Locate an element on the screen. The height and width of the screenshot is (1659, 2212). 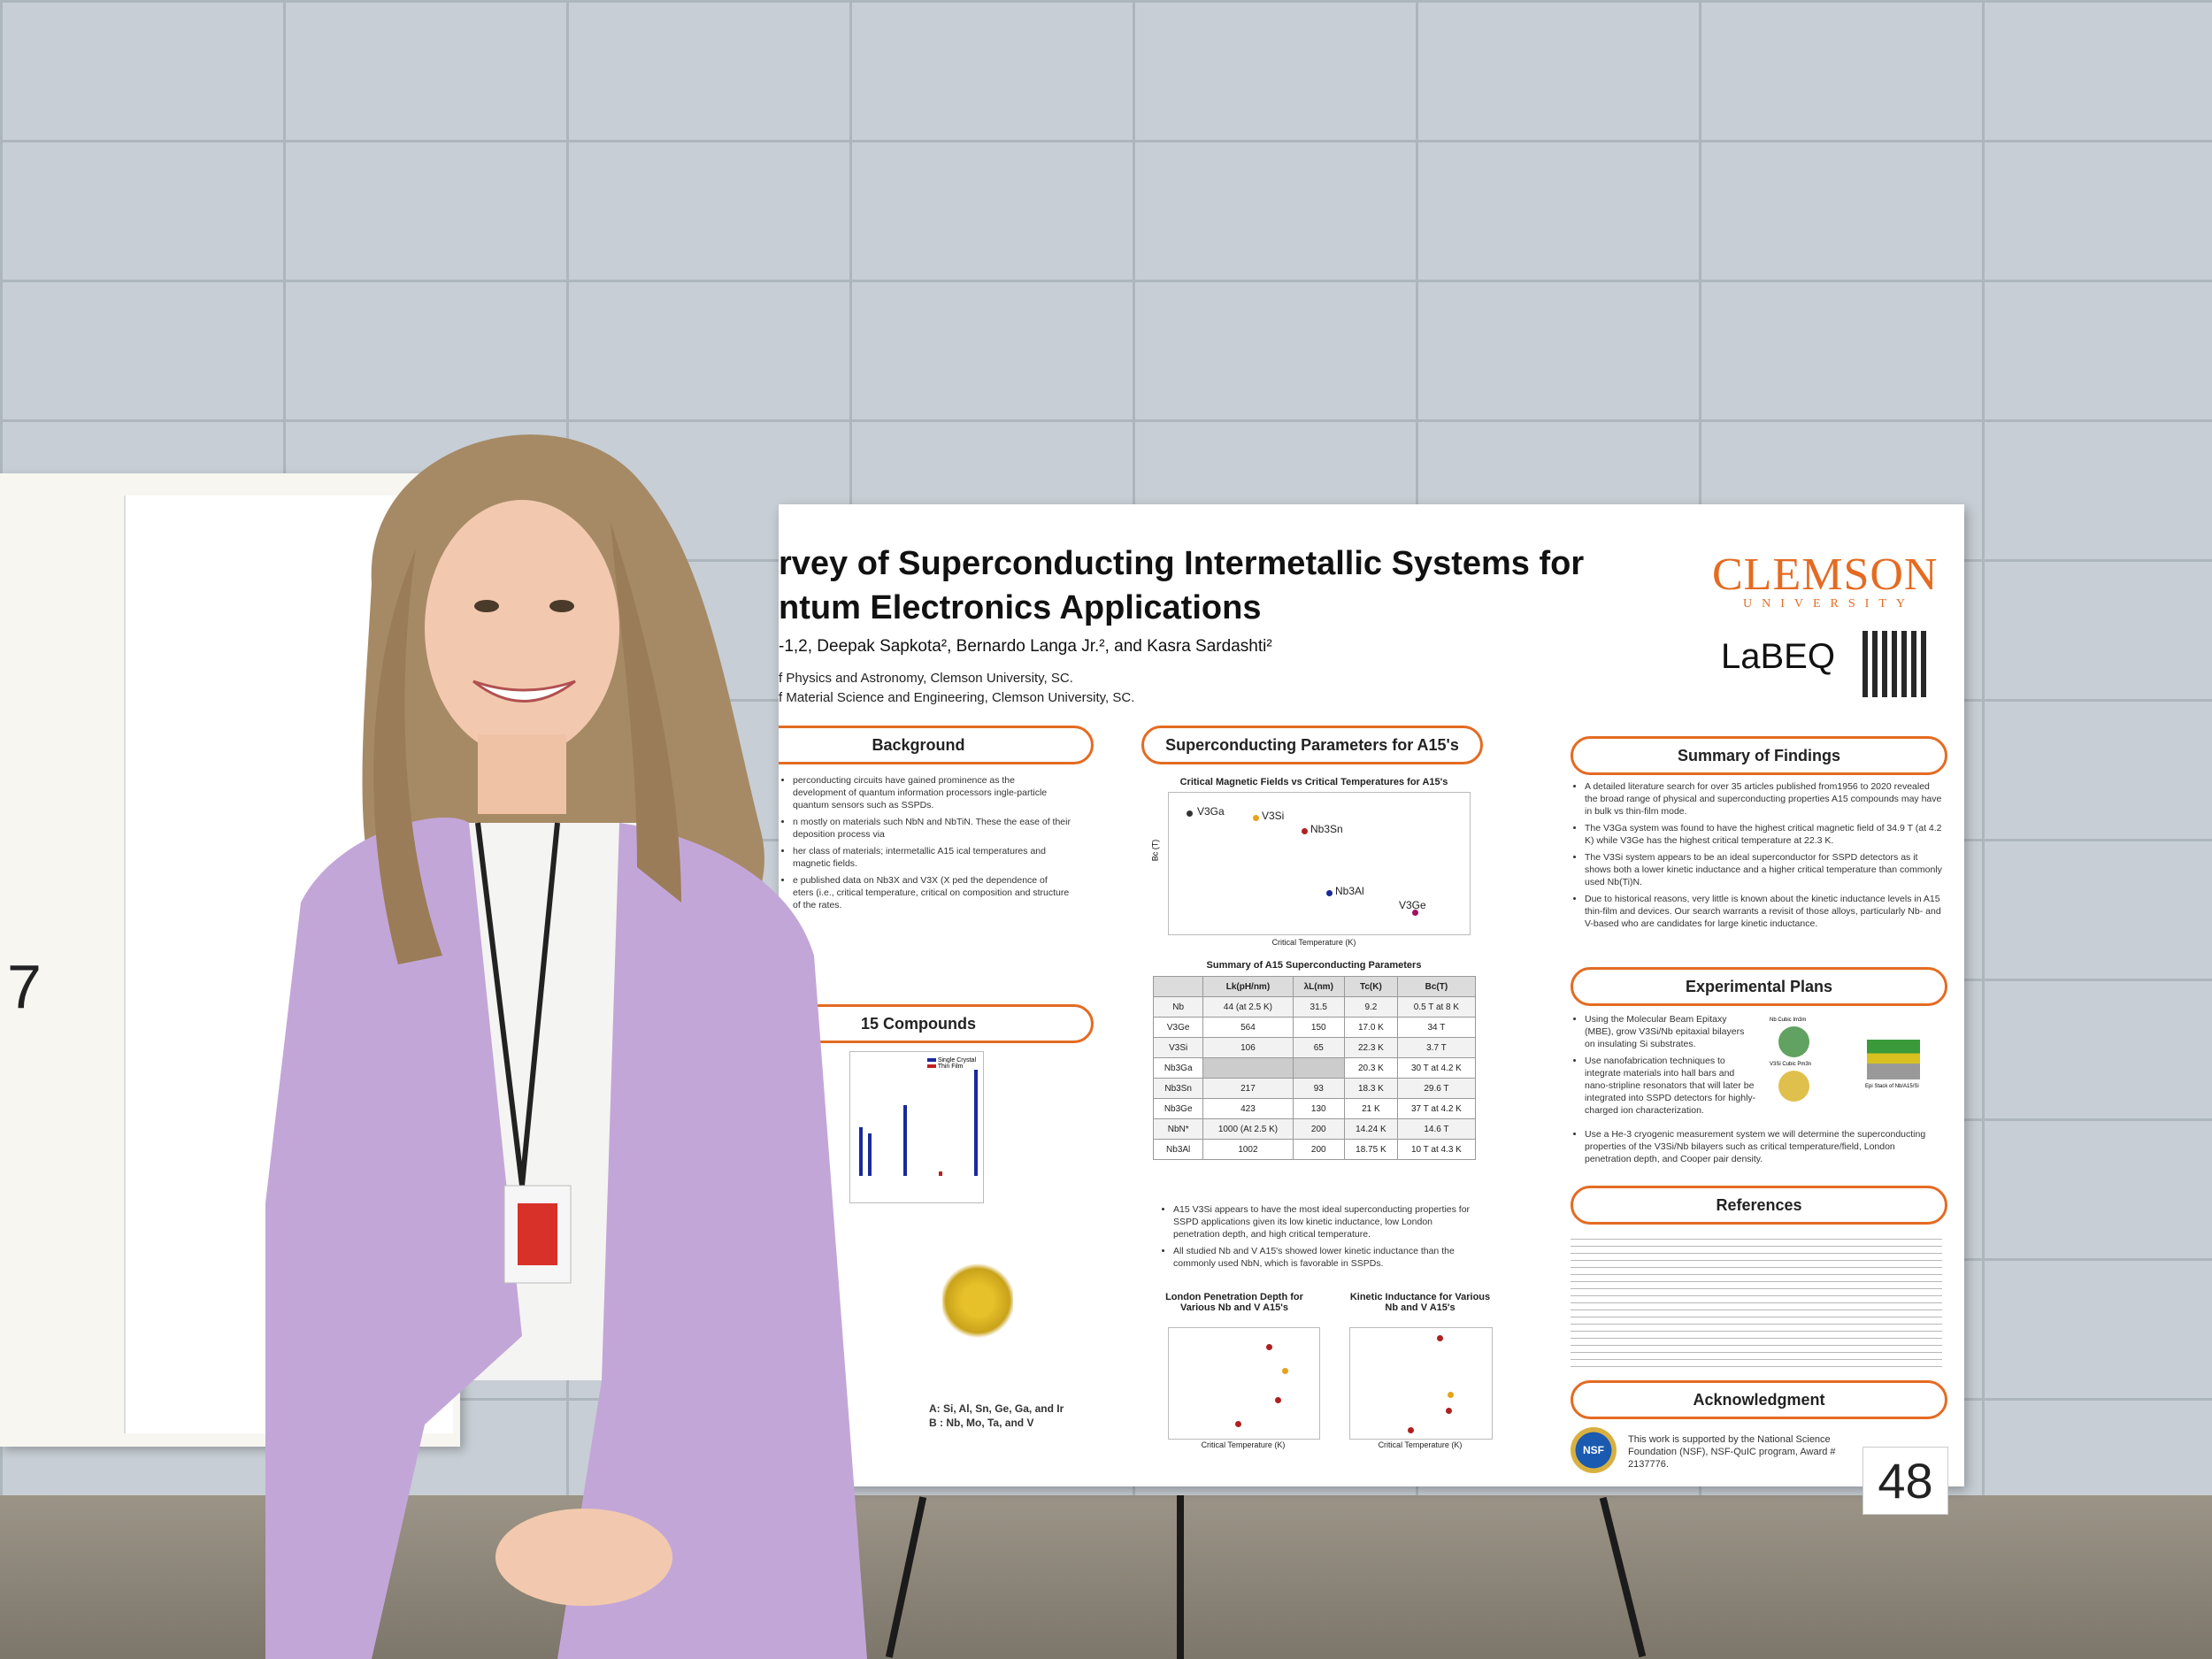
nsf-logo-icon: NSF is located at coordinates (1594, 1450).